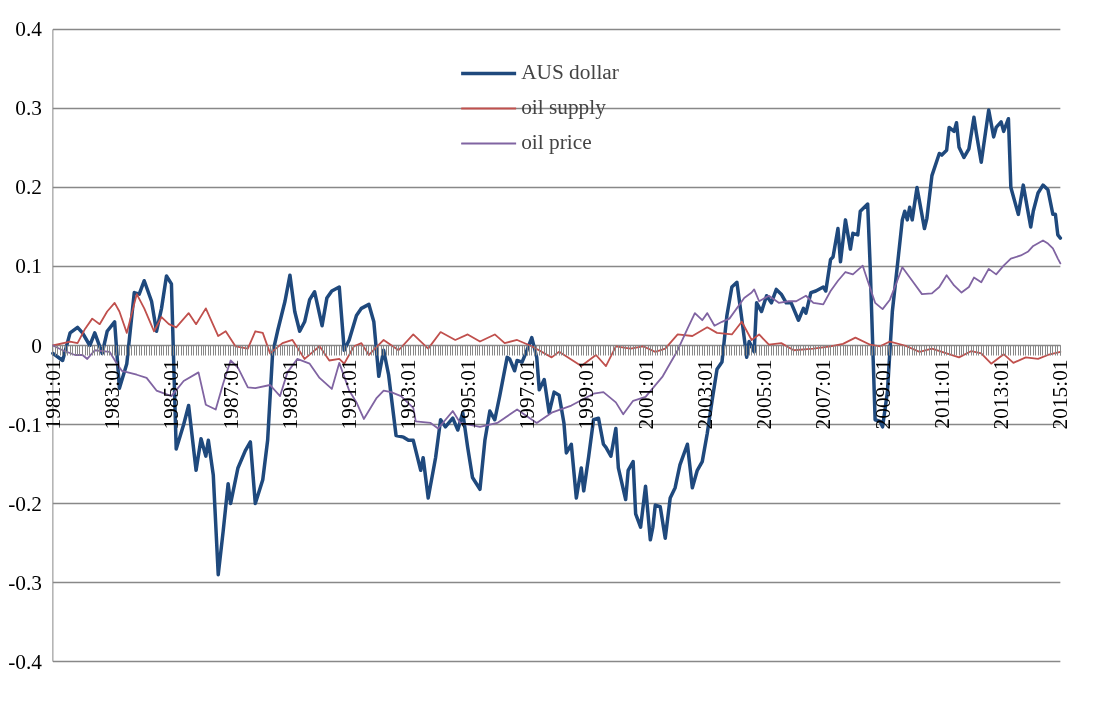 The width and height of the screenshot is (1107, 711). What do you see at coordinates (570, 72) in the screenshot?
I see `legend-label: AUS dollar` at bounding box center [570, 72].